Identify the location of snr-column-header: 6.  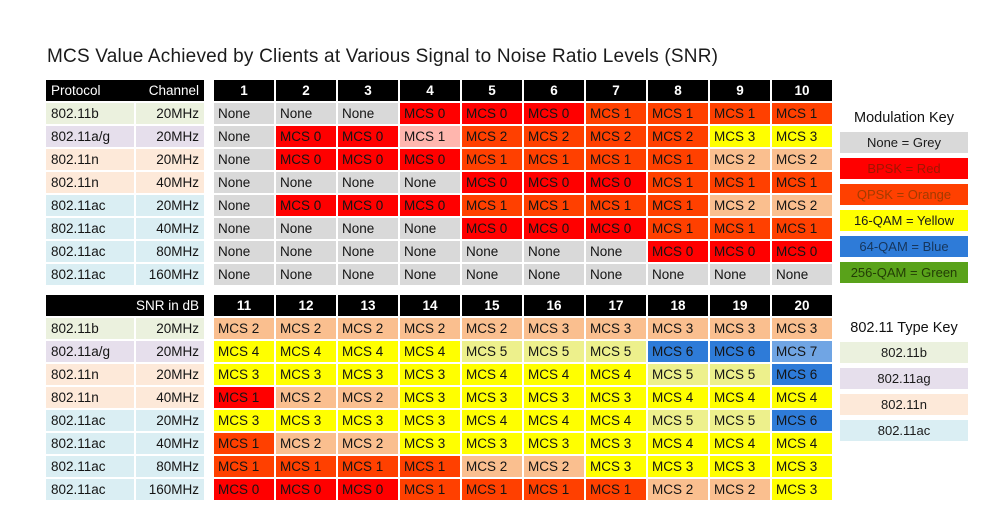
(554, 90).